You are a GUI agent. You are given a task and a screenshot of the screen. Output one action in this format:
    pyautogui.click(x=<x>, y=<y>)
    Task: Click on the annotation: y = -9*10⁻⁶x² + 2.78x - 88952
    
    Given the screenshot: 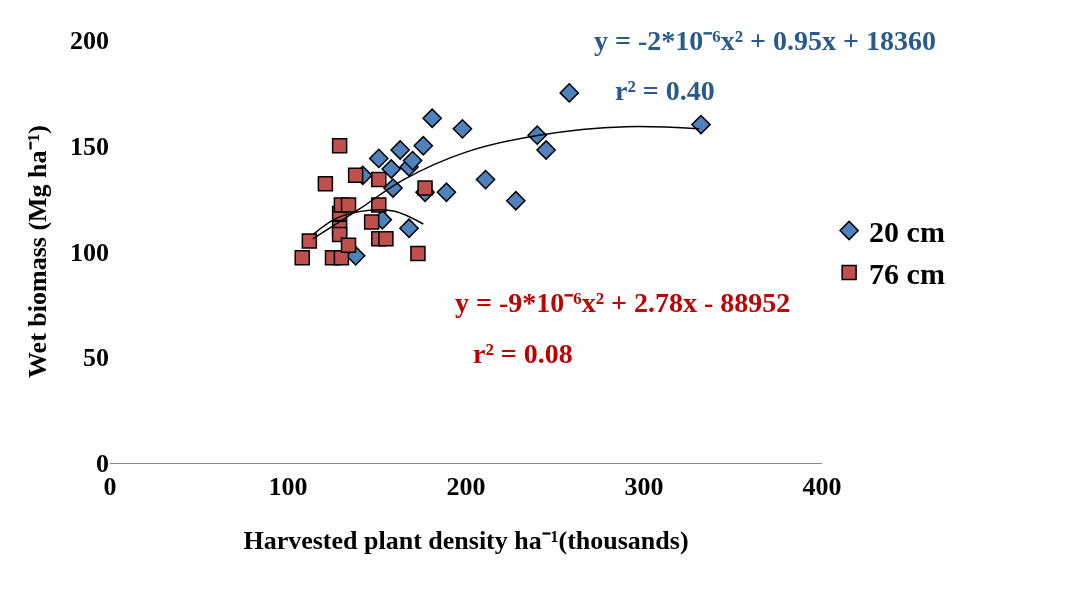 What is the action you would take?
    pyautogui.click(x=623, y=302)
    